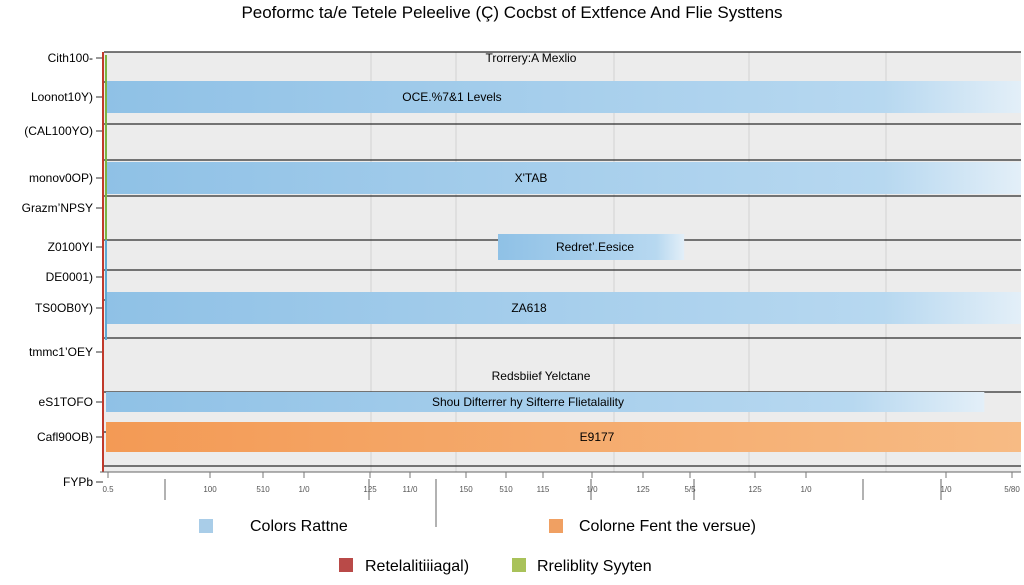  I want to click on bar-label: ZA618, so click(529, 308).